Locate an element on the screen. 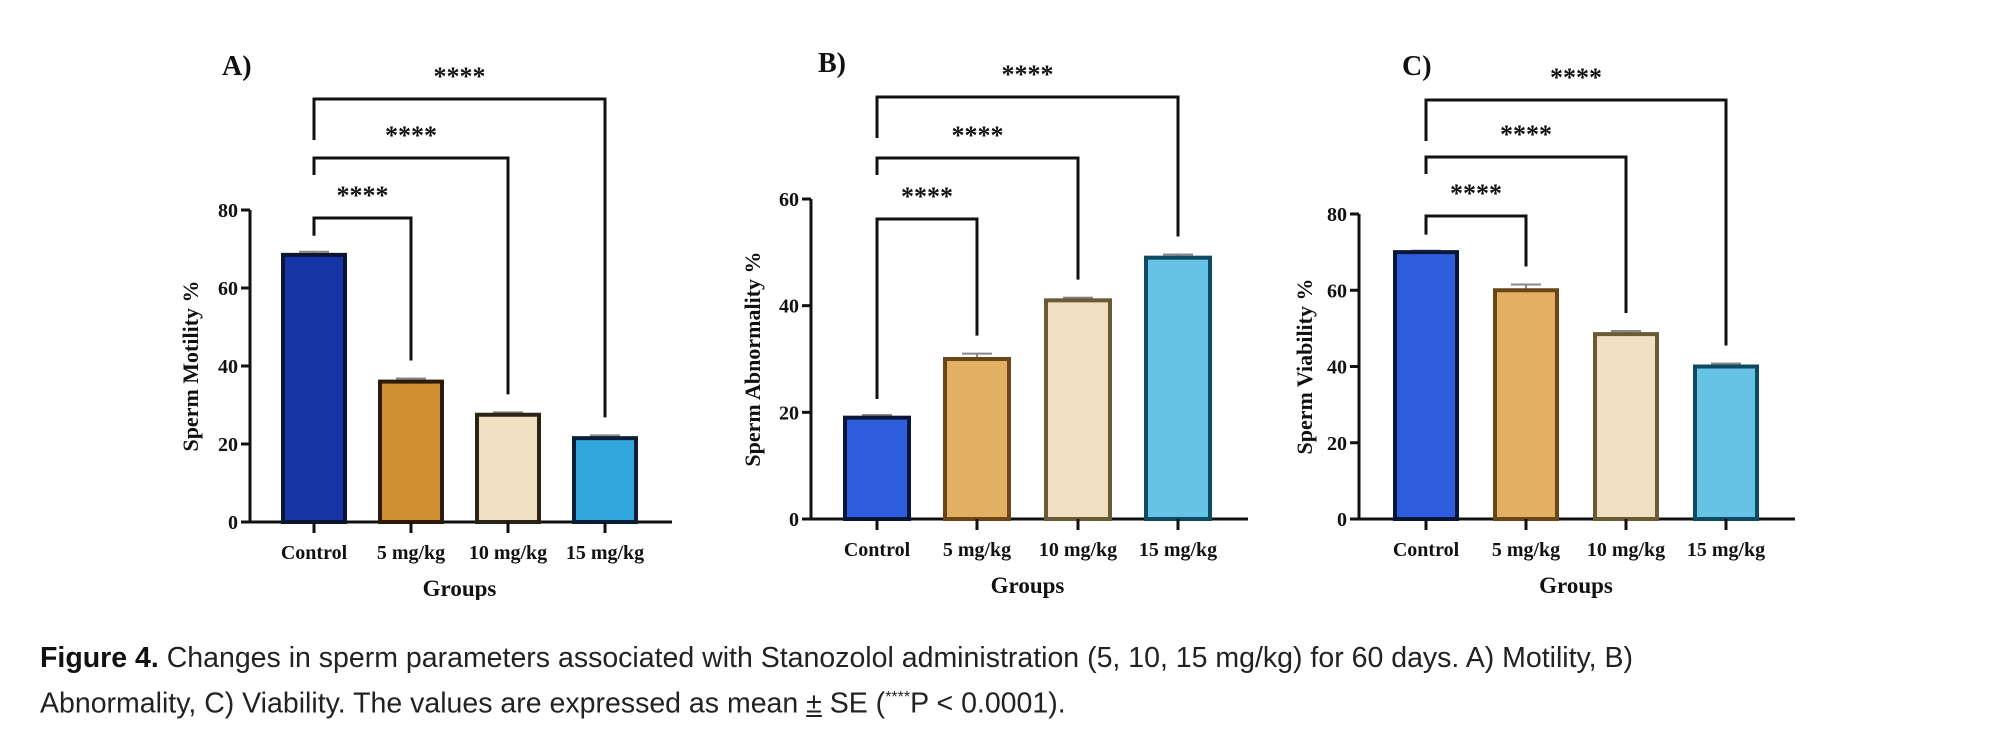 The image size is (2000, 752). plus-minus-symbol: ± is located at coordinates (814, 703).